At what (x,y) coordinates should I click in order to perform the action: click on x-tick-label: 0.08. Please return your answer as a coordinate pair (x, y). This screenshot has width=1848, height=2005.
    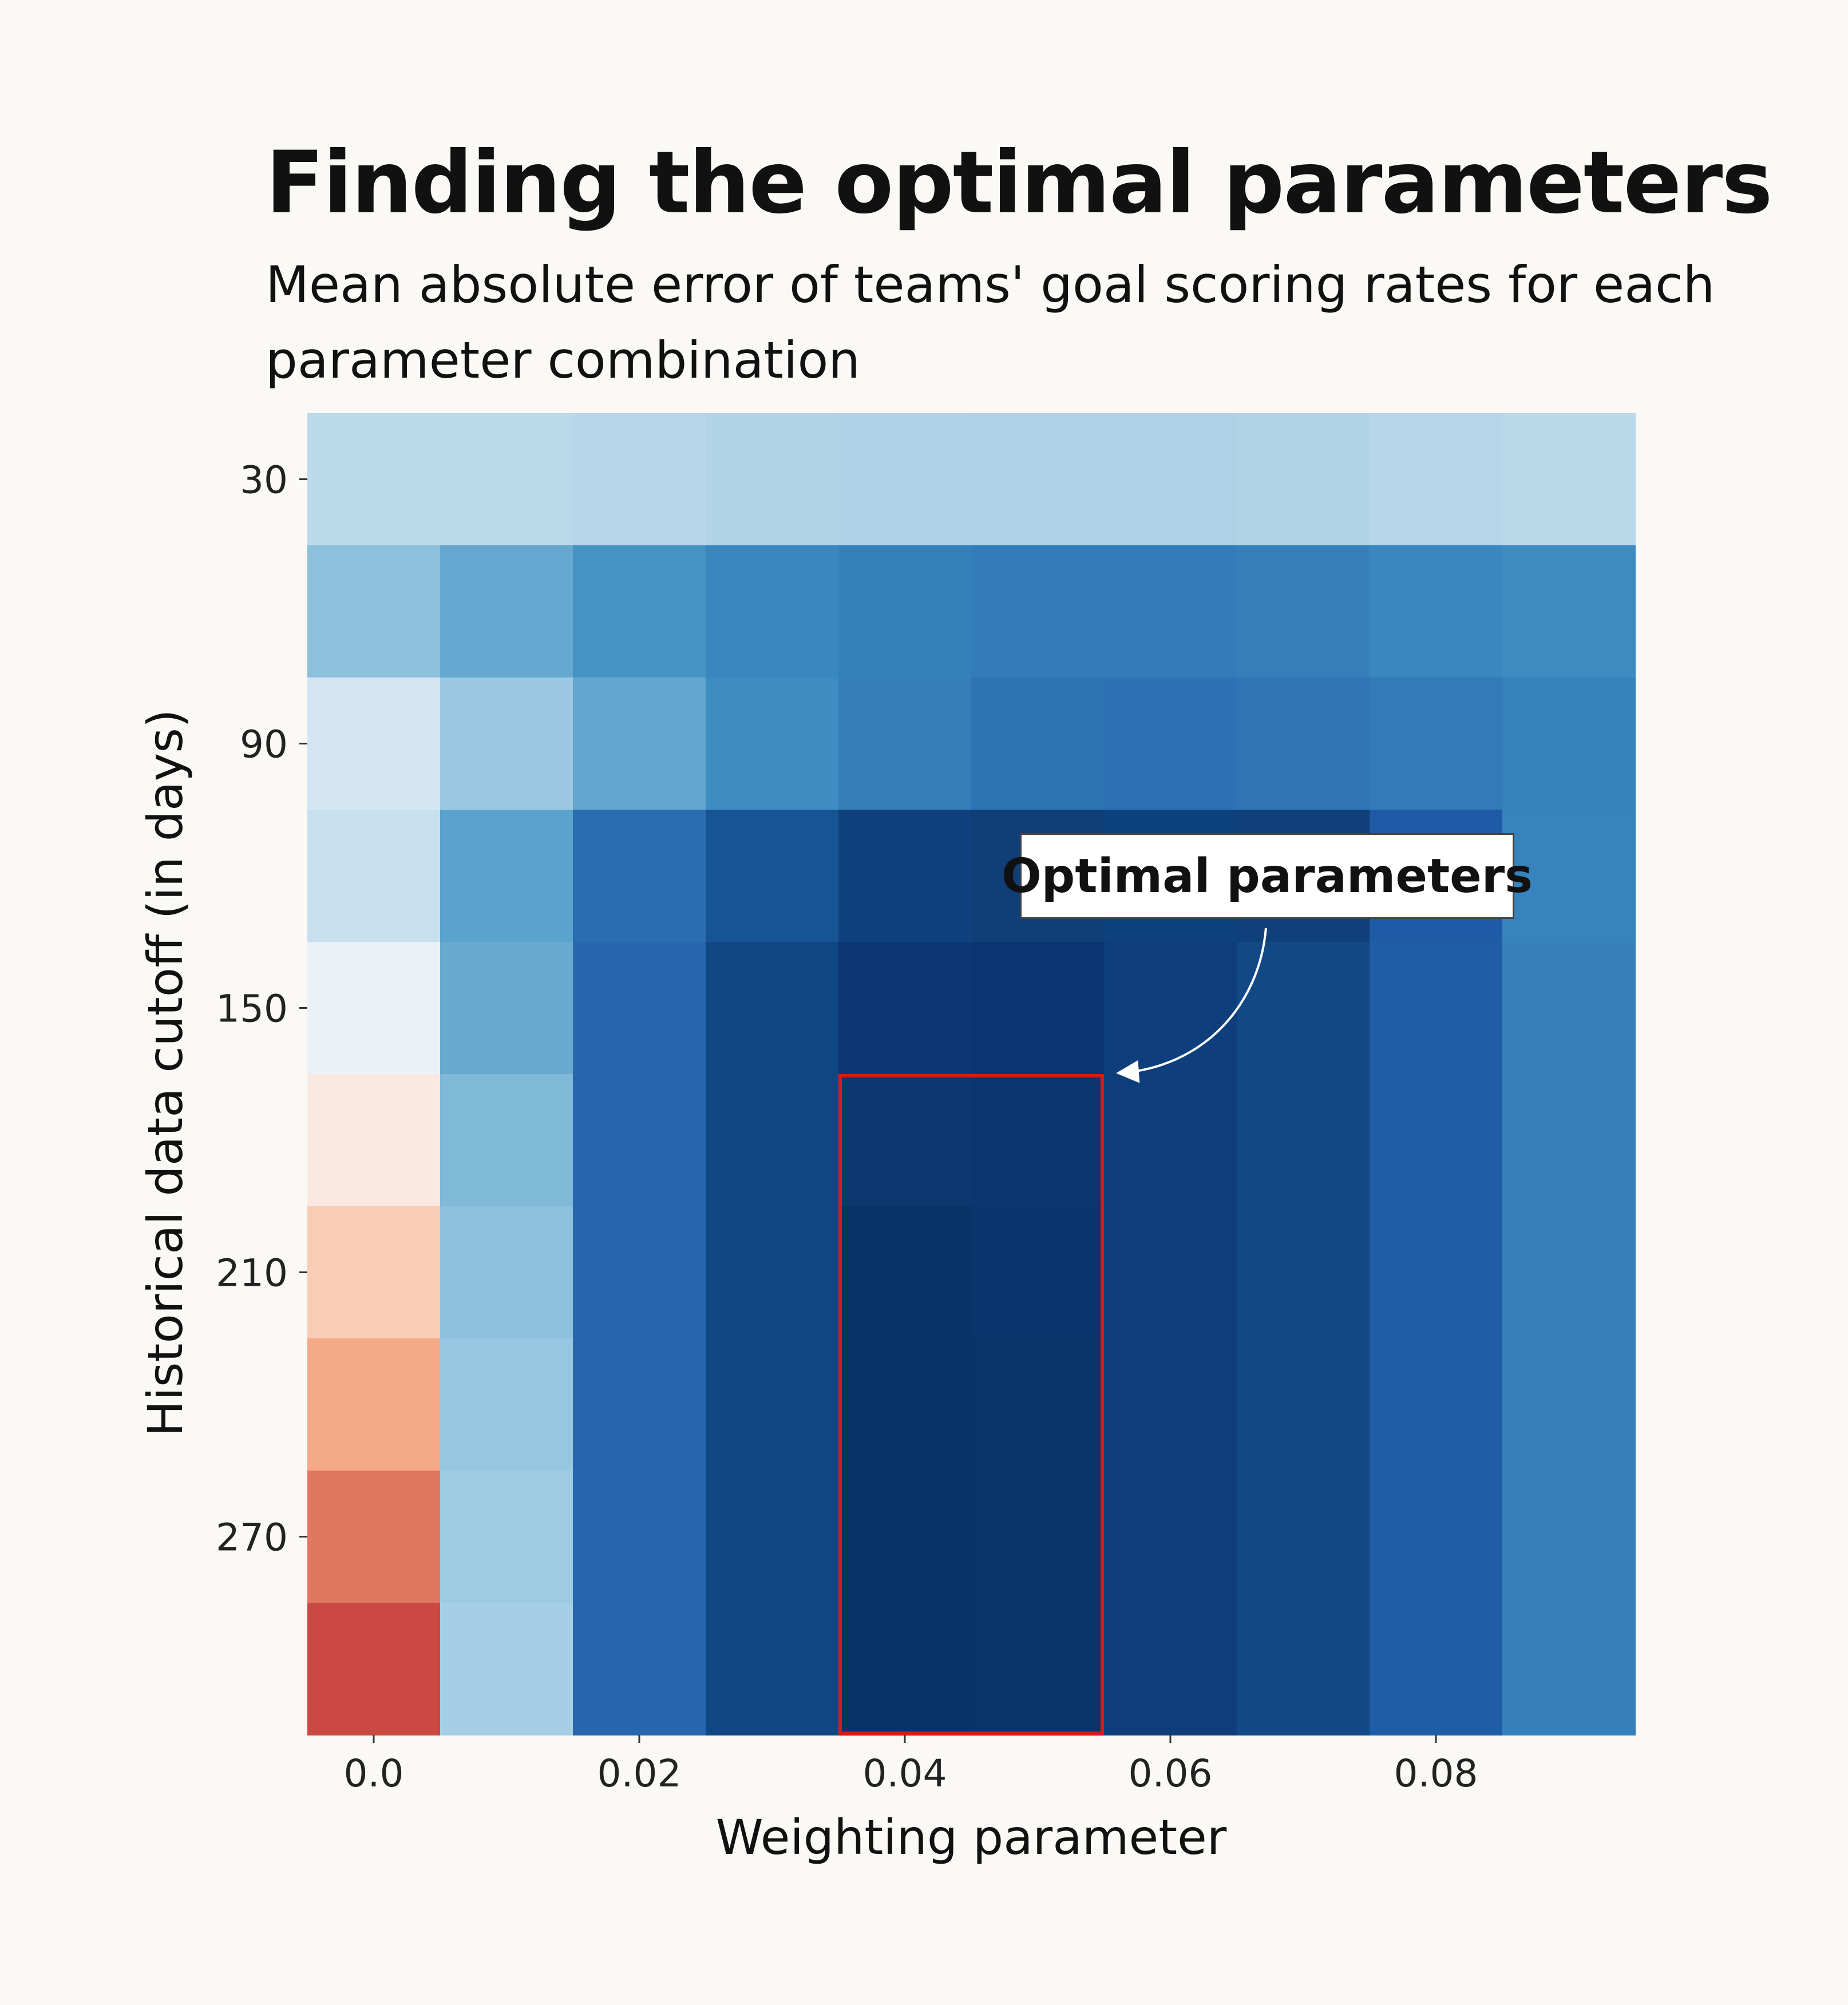
    Looking at the image, I should click on (1436, 1774).